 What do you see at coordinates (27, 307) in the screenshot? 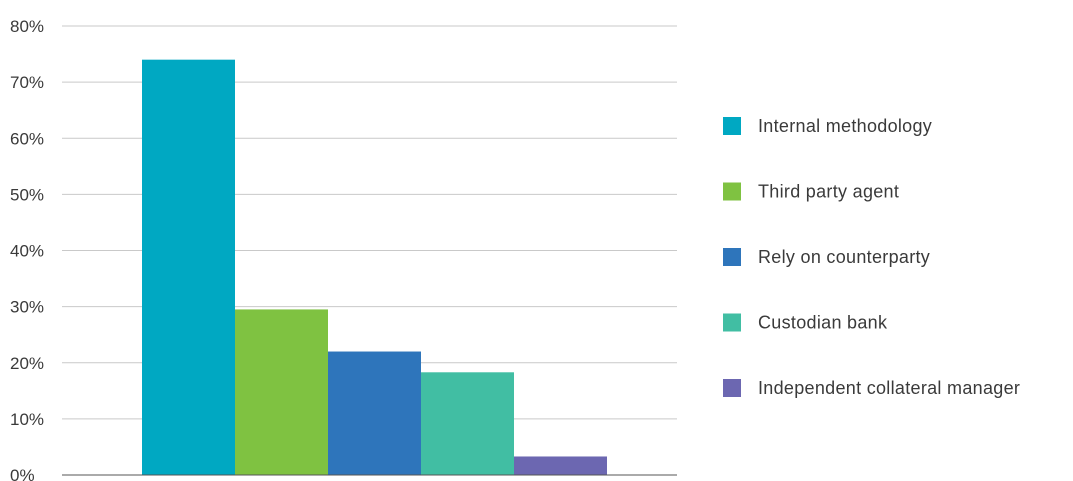
I see `y-tick-label: 30%` at bounding box center [27, 307].